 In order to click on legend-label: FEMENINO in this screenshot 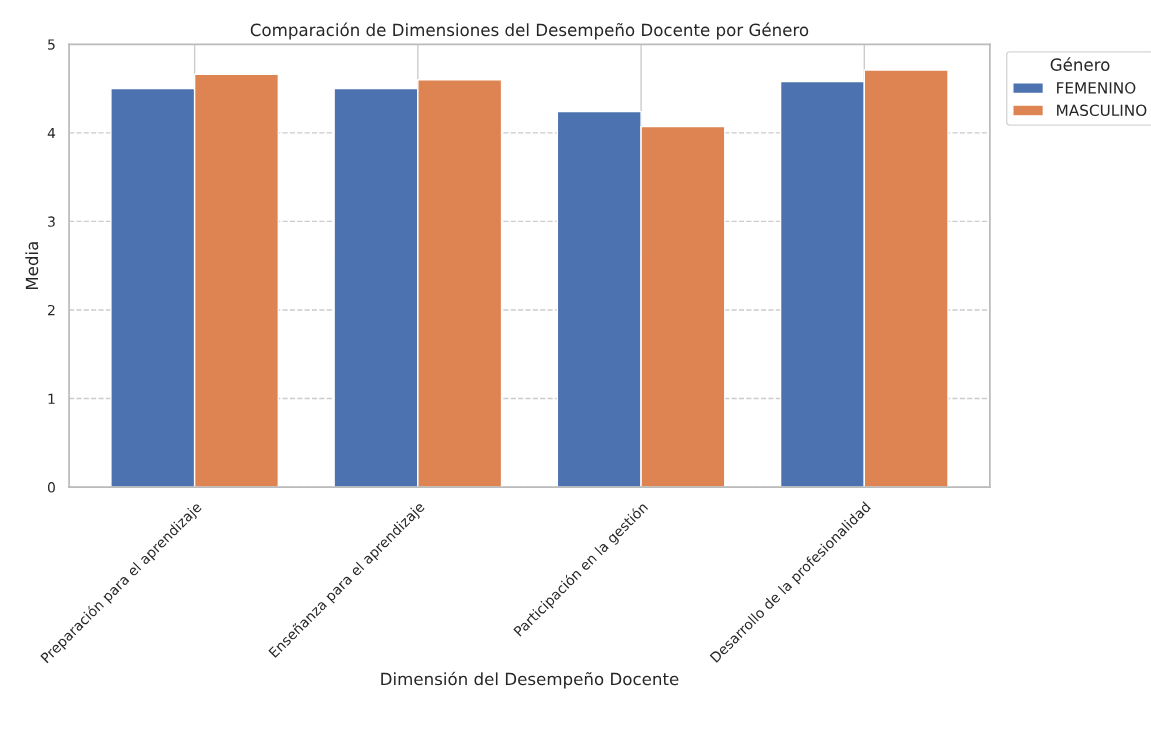, I will do `click(1096, 88)`.